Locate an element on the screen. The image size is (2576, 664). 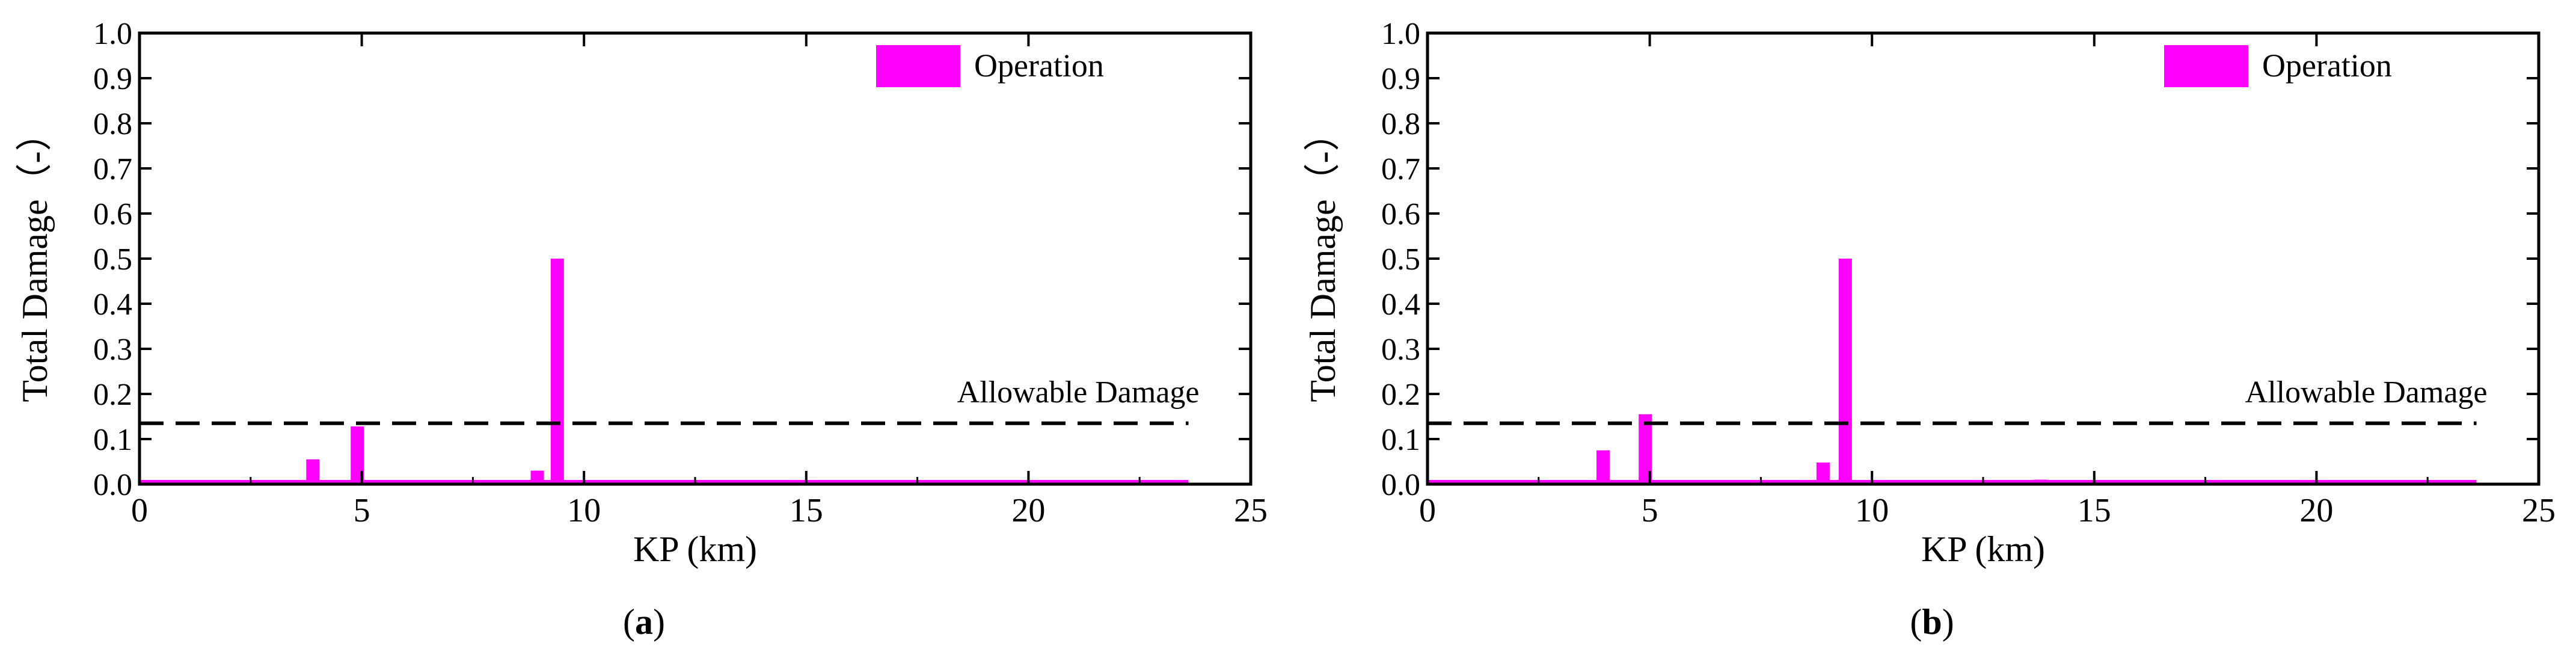
caption-a: (a) is located at coordinates (644, 622).